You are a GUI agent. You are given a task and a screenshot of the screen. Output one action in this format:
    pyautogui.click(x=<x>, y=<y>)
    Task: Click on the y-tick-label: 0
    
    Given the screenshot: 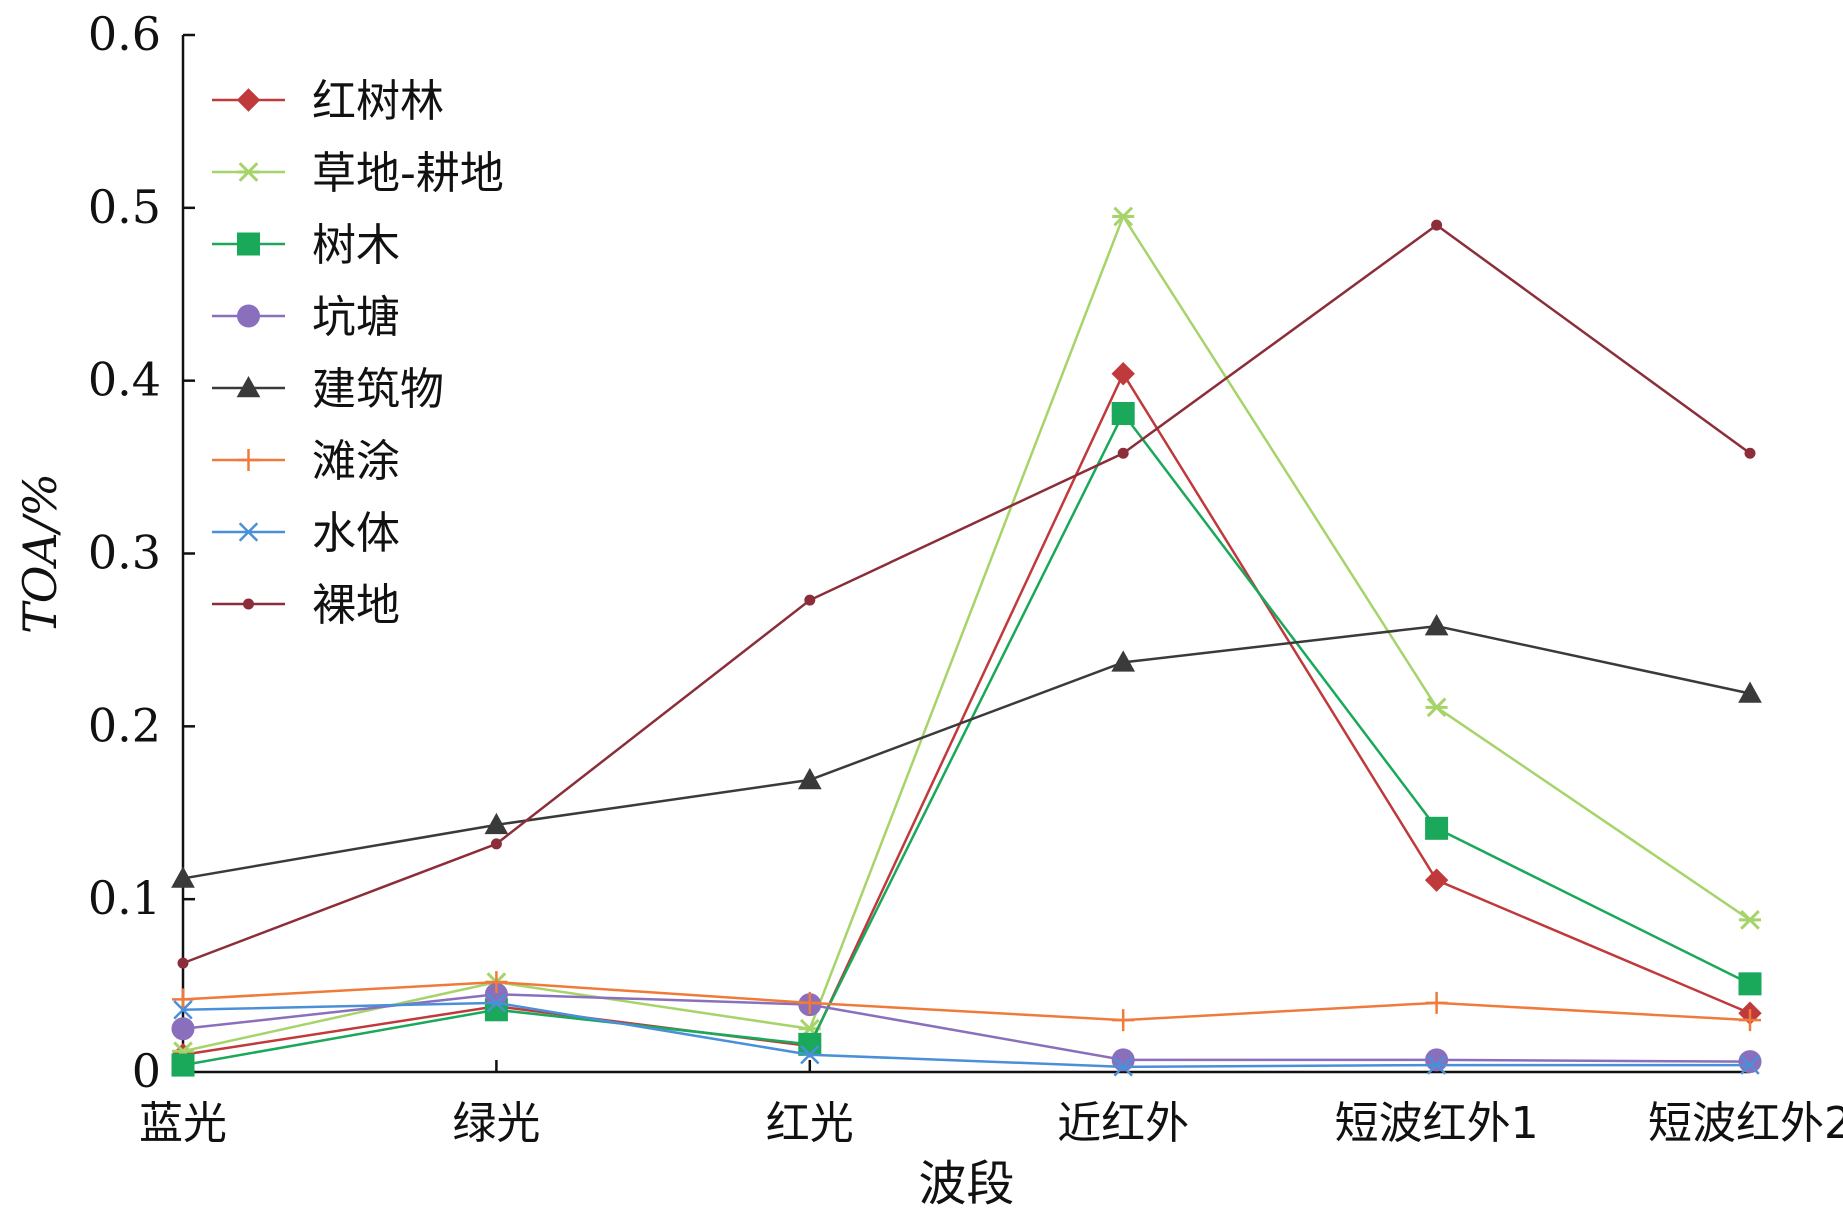 What is the action you would take?
    pyautogui.click(x=146, y=1071)
    